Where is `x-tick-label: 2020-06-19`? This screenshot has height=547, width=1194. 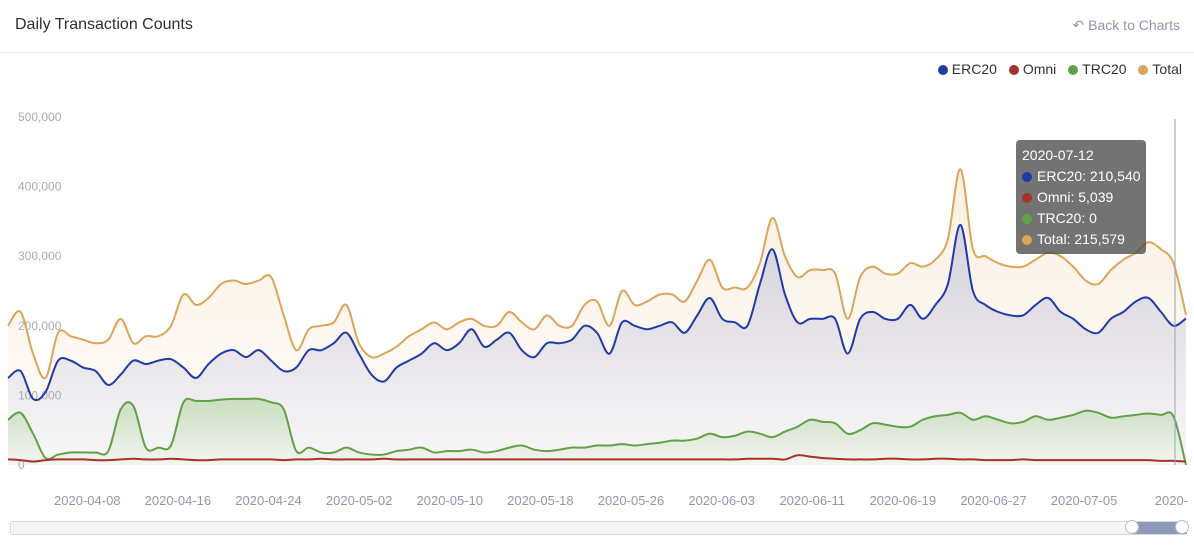 x-tick-label: 2020-06-19 is located at coordinates (903, 500).